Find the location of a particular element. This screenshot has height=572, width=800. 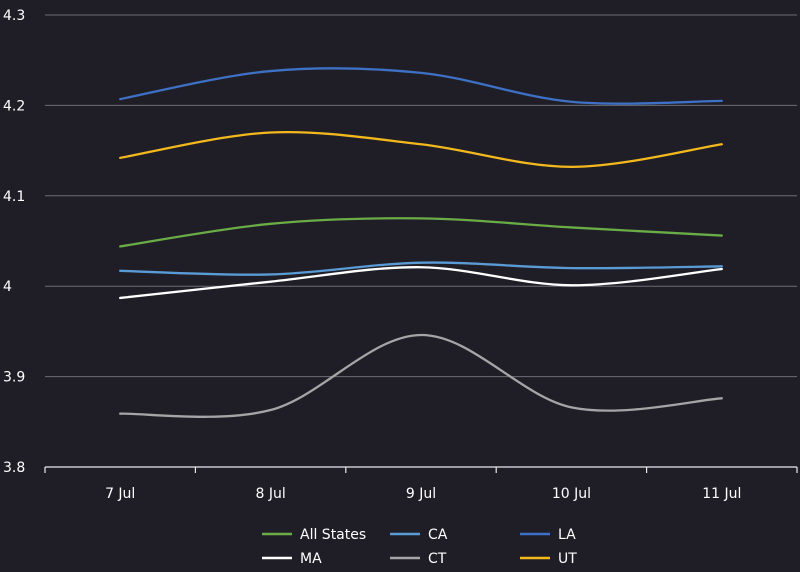

x-tick-label: 8 Jul is located at coordinates (270, 494).